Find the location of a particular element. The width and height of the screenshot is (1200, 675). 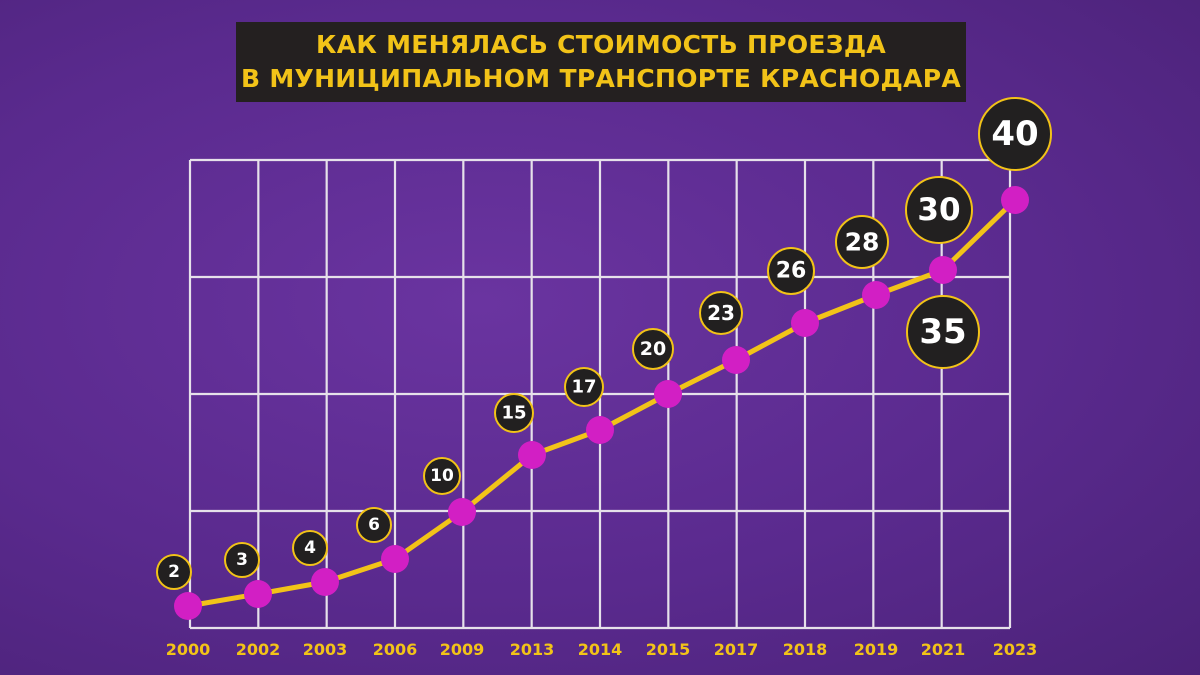

value-badge-2018: 26 is located at coordinates (791, 271).